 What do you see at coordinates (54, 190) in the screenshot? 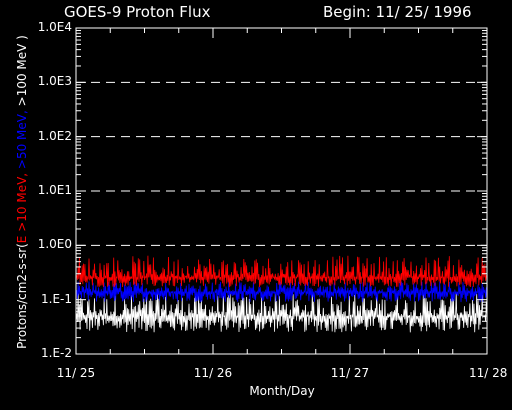
I see `y-tick-label: 1.0E1` at bounding box center [54, 190].